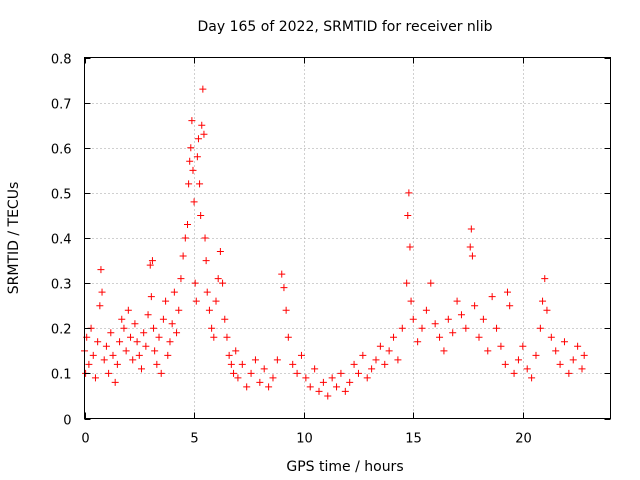 The width and height of the screenshot is (640, 480). I want to click on y-tick-label: 0.1, so click(61, 375).